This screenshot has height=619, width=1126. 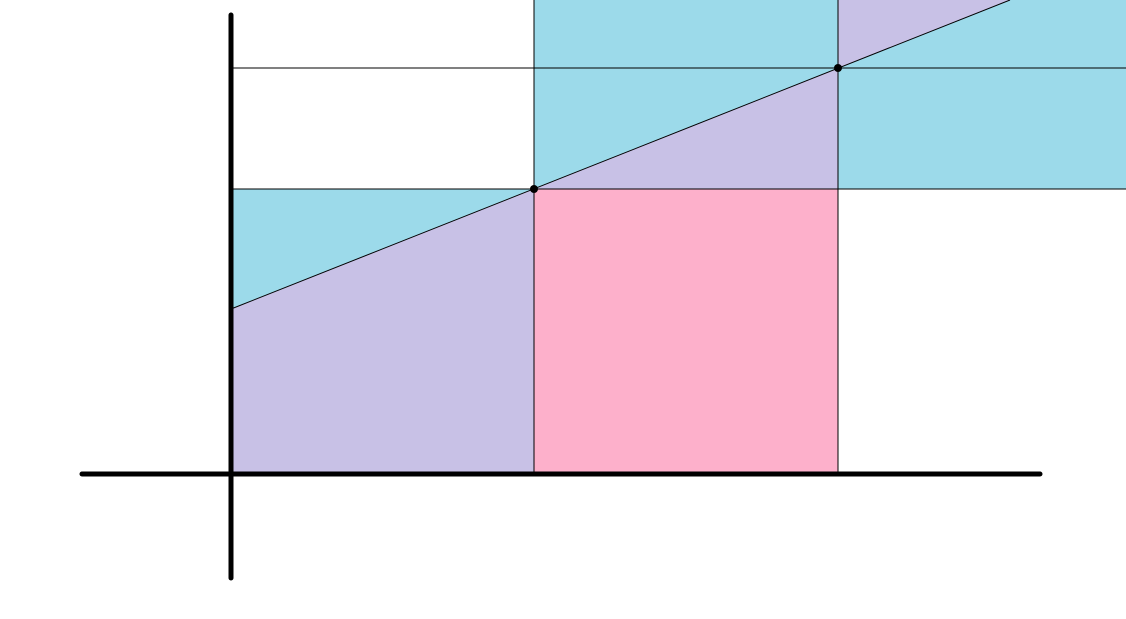 What do you see at coordinates (686, 331) in the screenshot?
I see `pink-rectangle` at bounding box center [686, 331].